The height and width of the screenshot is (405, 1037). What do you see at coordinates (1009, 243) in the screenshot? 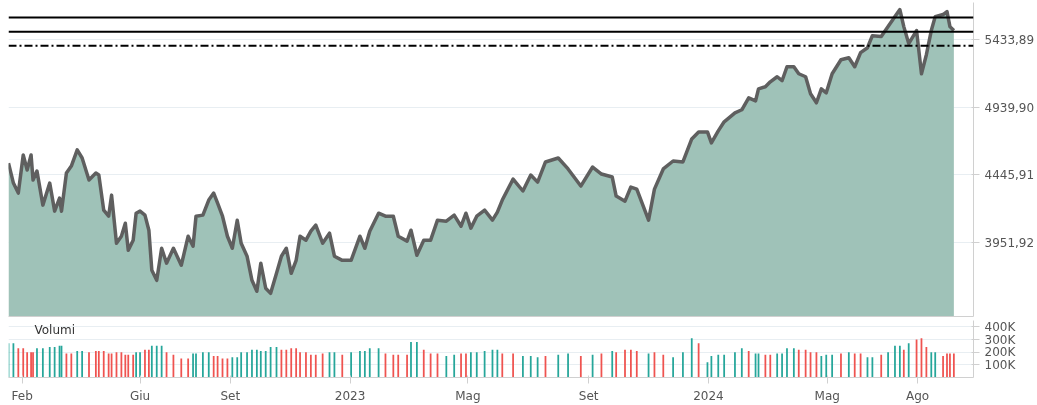
I see `y-tick-label: 3951,92` at bounding box center [1009, 243].